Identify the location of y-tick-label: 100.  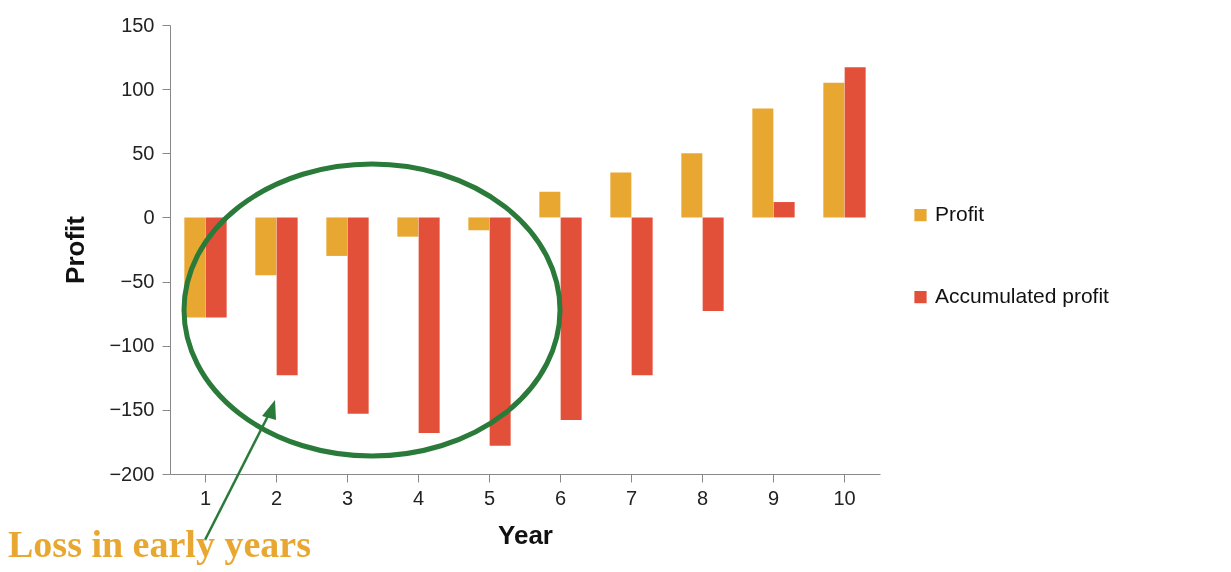
(138, 88).